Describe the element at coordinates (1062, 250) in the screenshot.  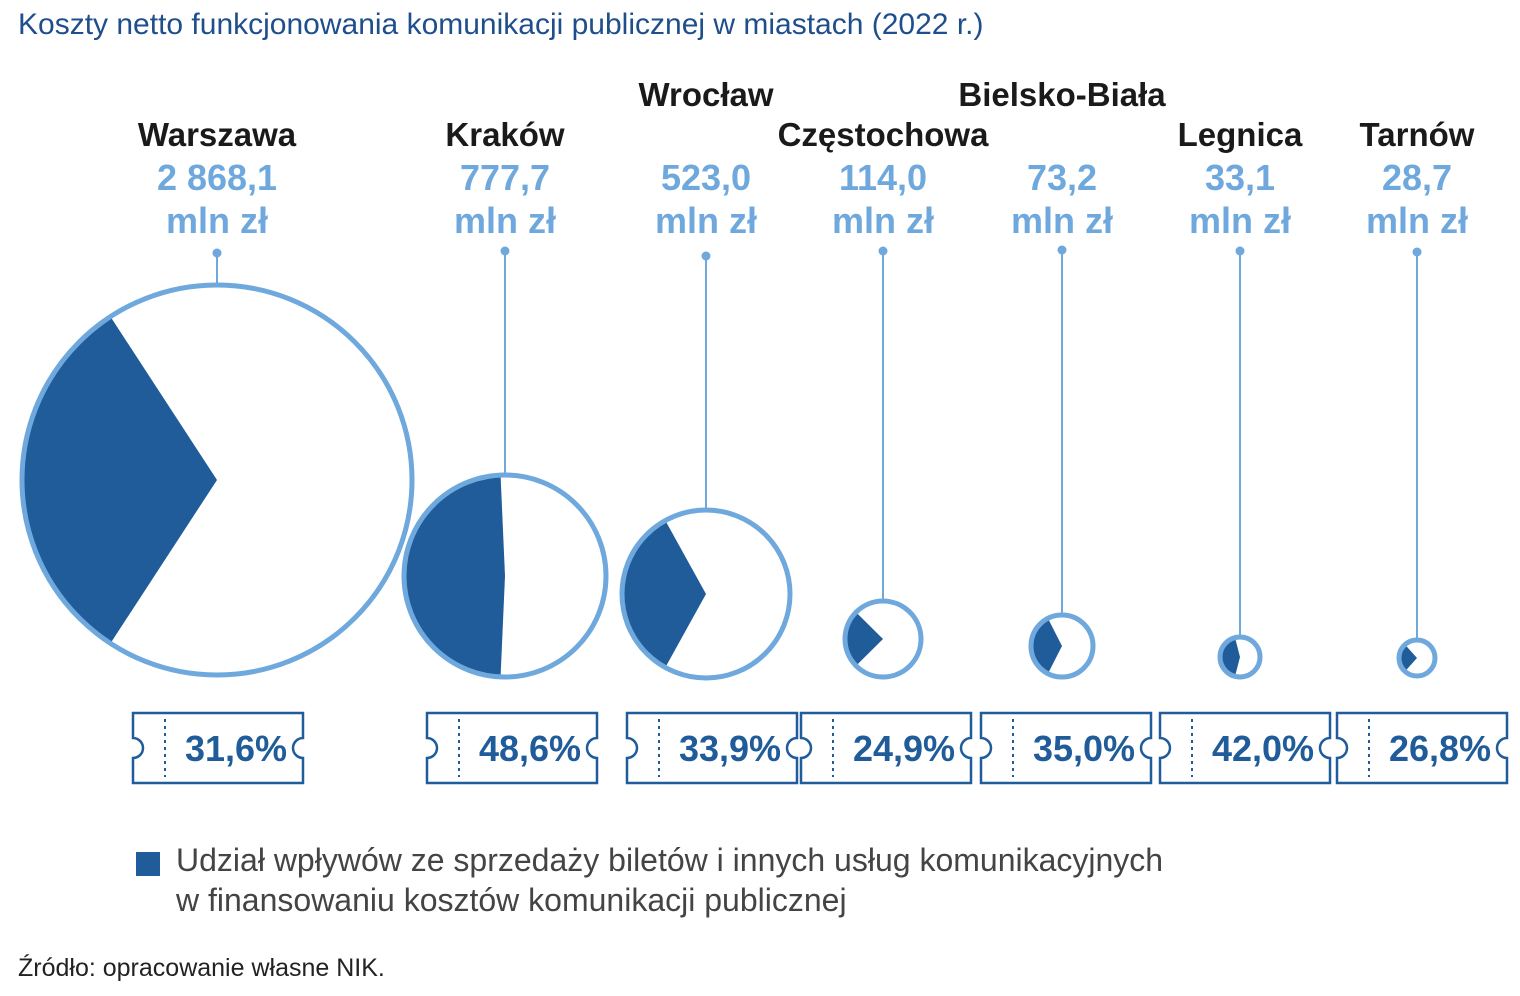
I see `connector-dot-bielsko-bia-a` at that location.